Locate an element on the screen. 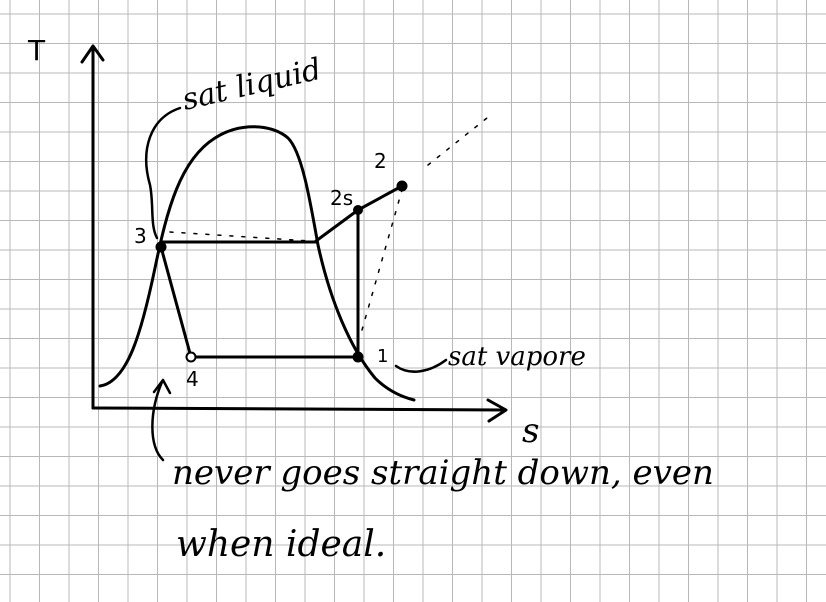  dotted-lines is located at coordinates (331, 222).